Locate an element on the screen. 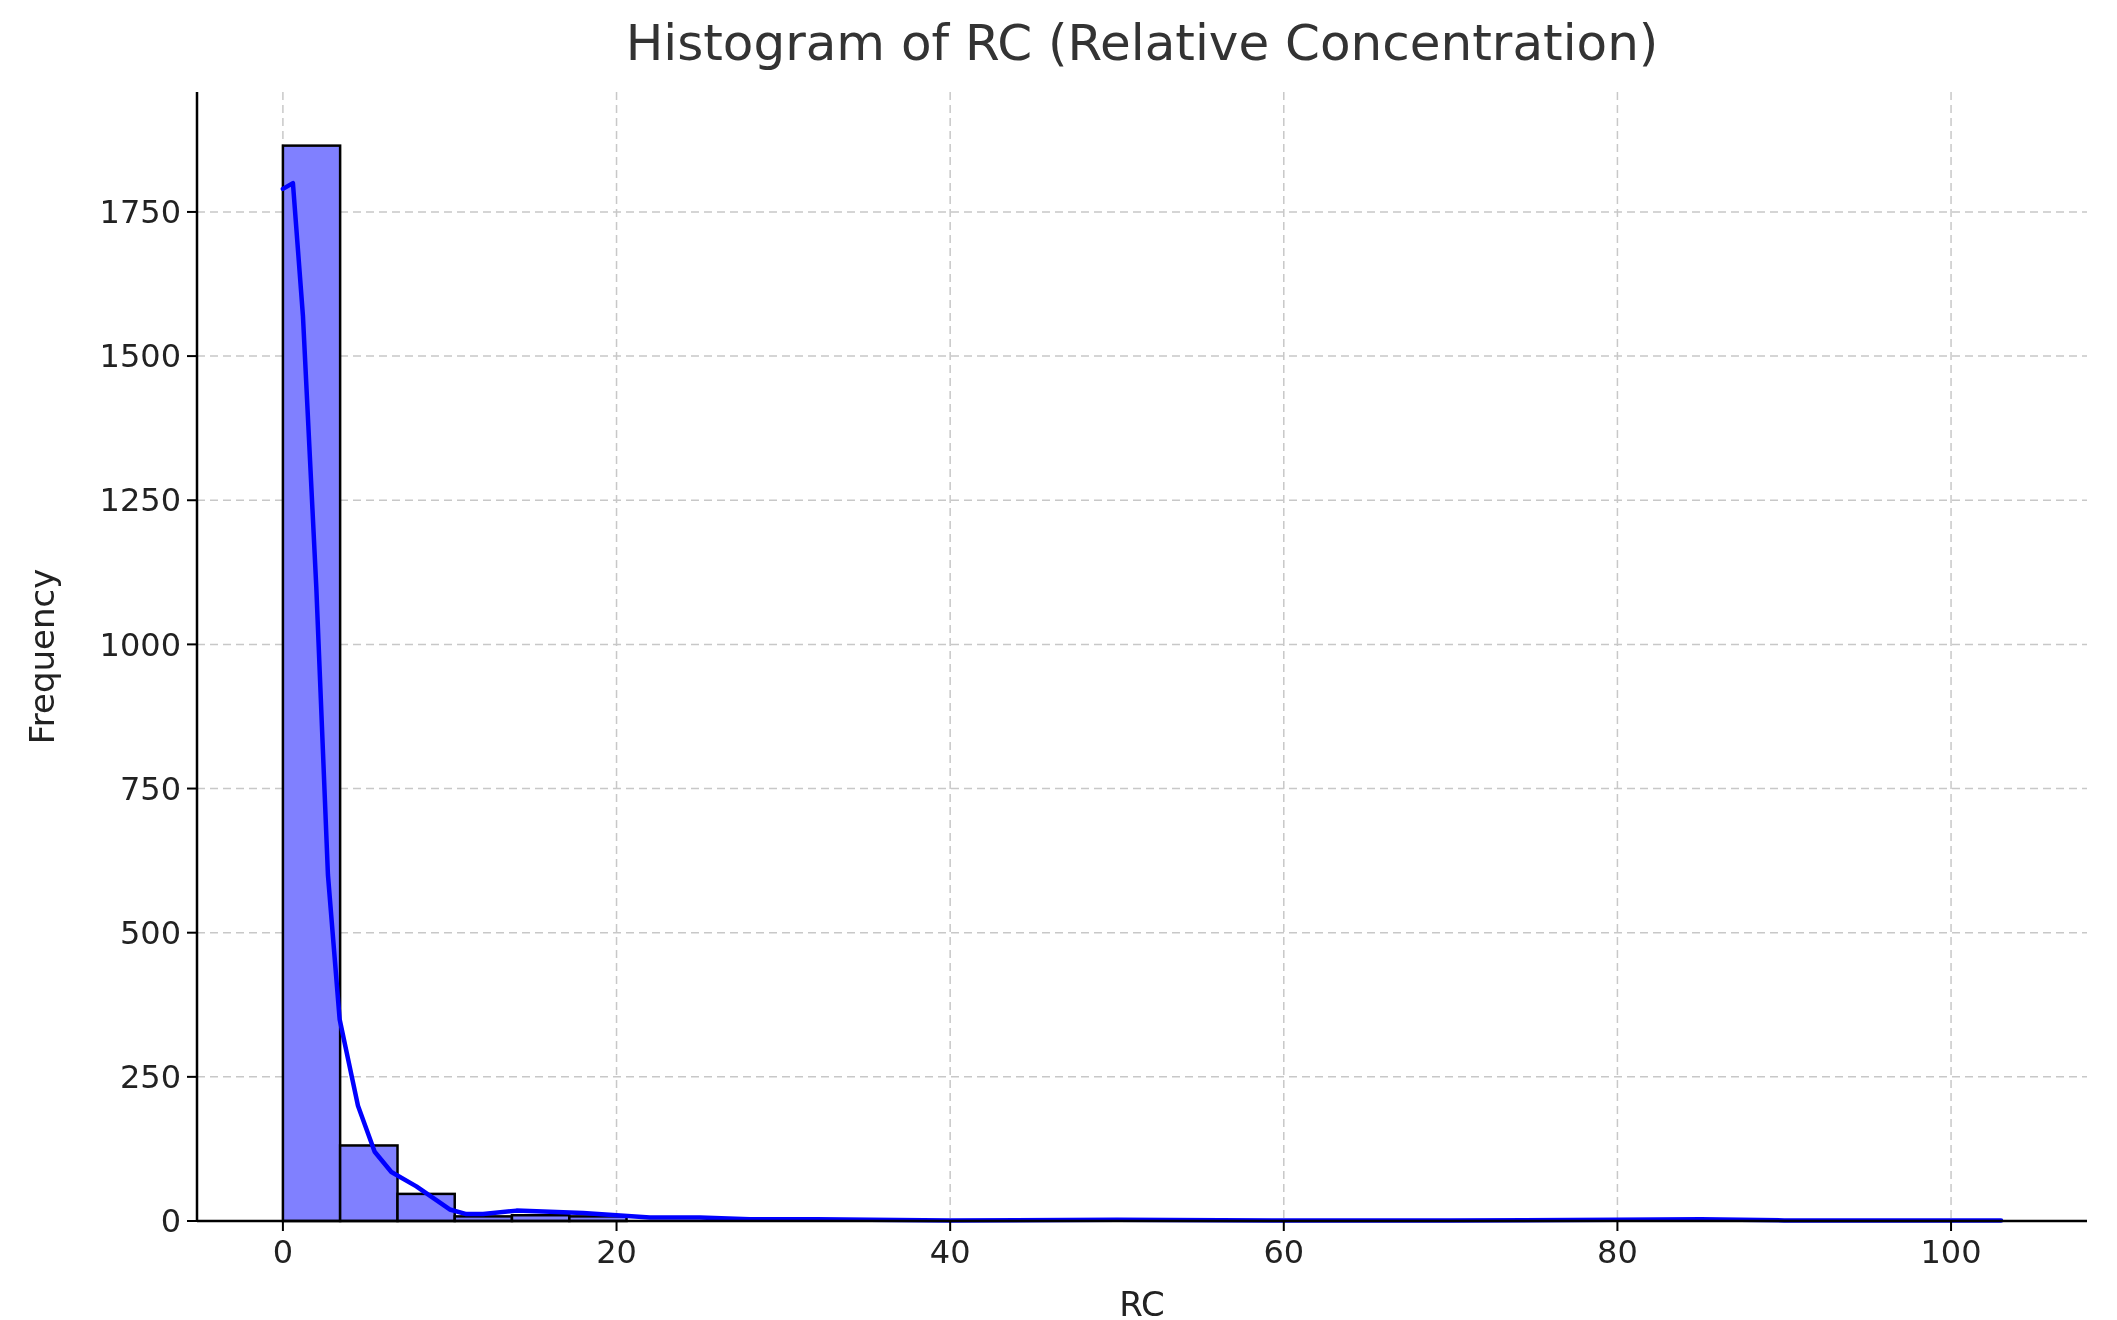 The image size is (2117, 1320). y-tick-label: 1500 is located at coordinates (140, 356).